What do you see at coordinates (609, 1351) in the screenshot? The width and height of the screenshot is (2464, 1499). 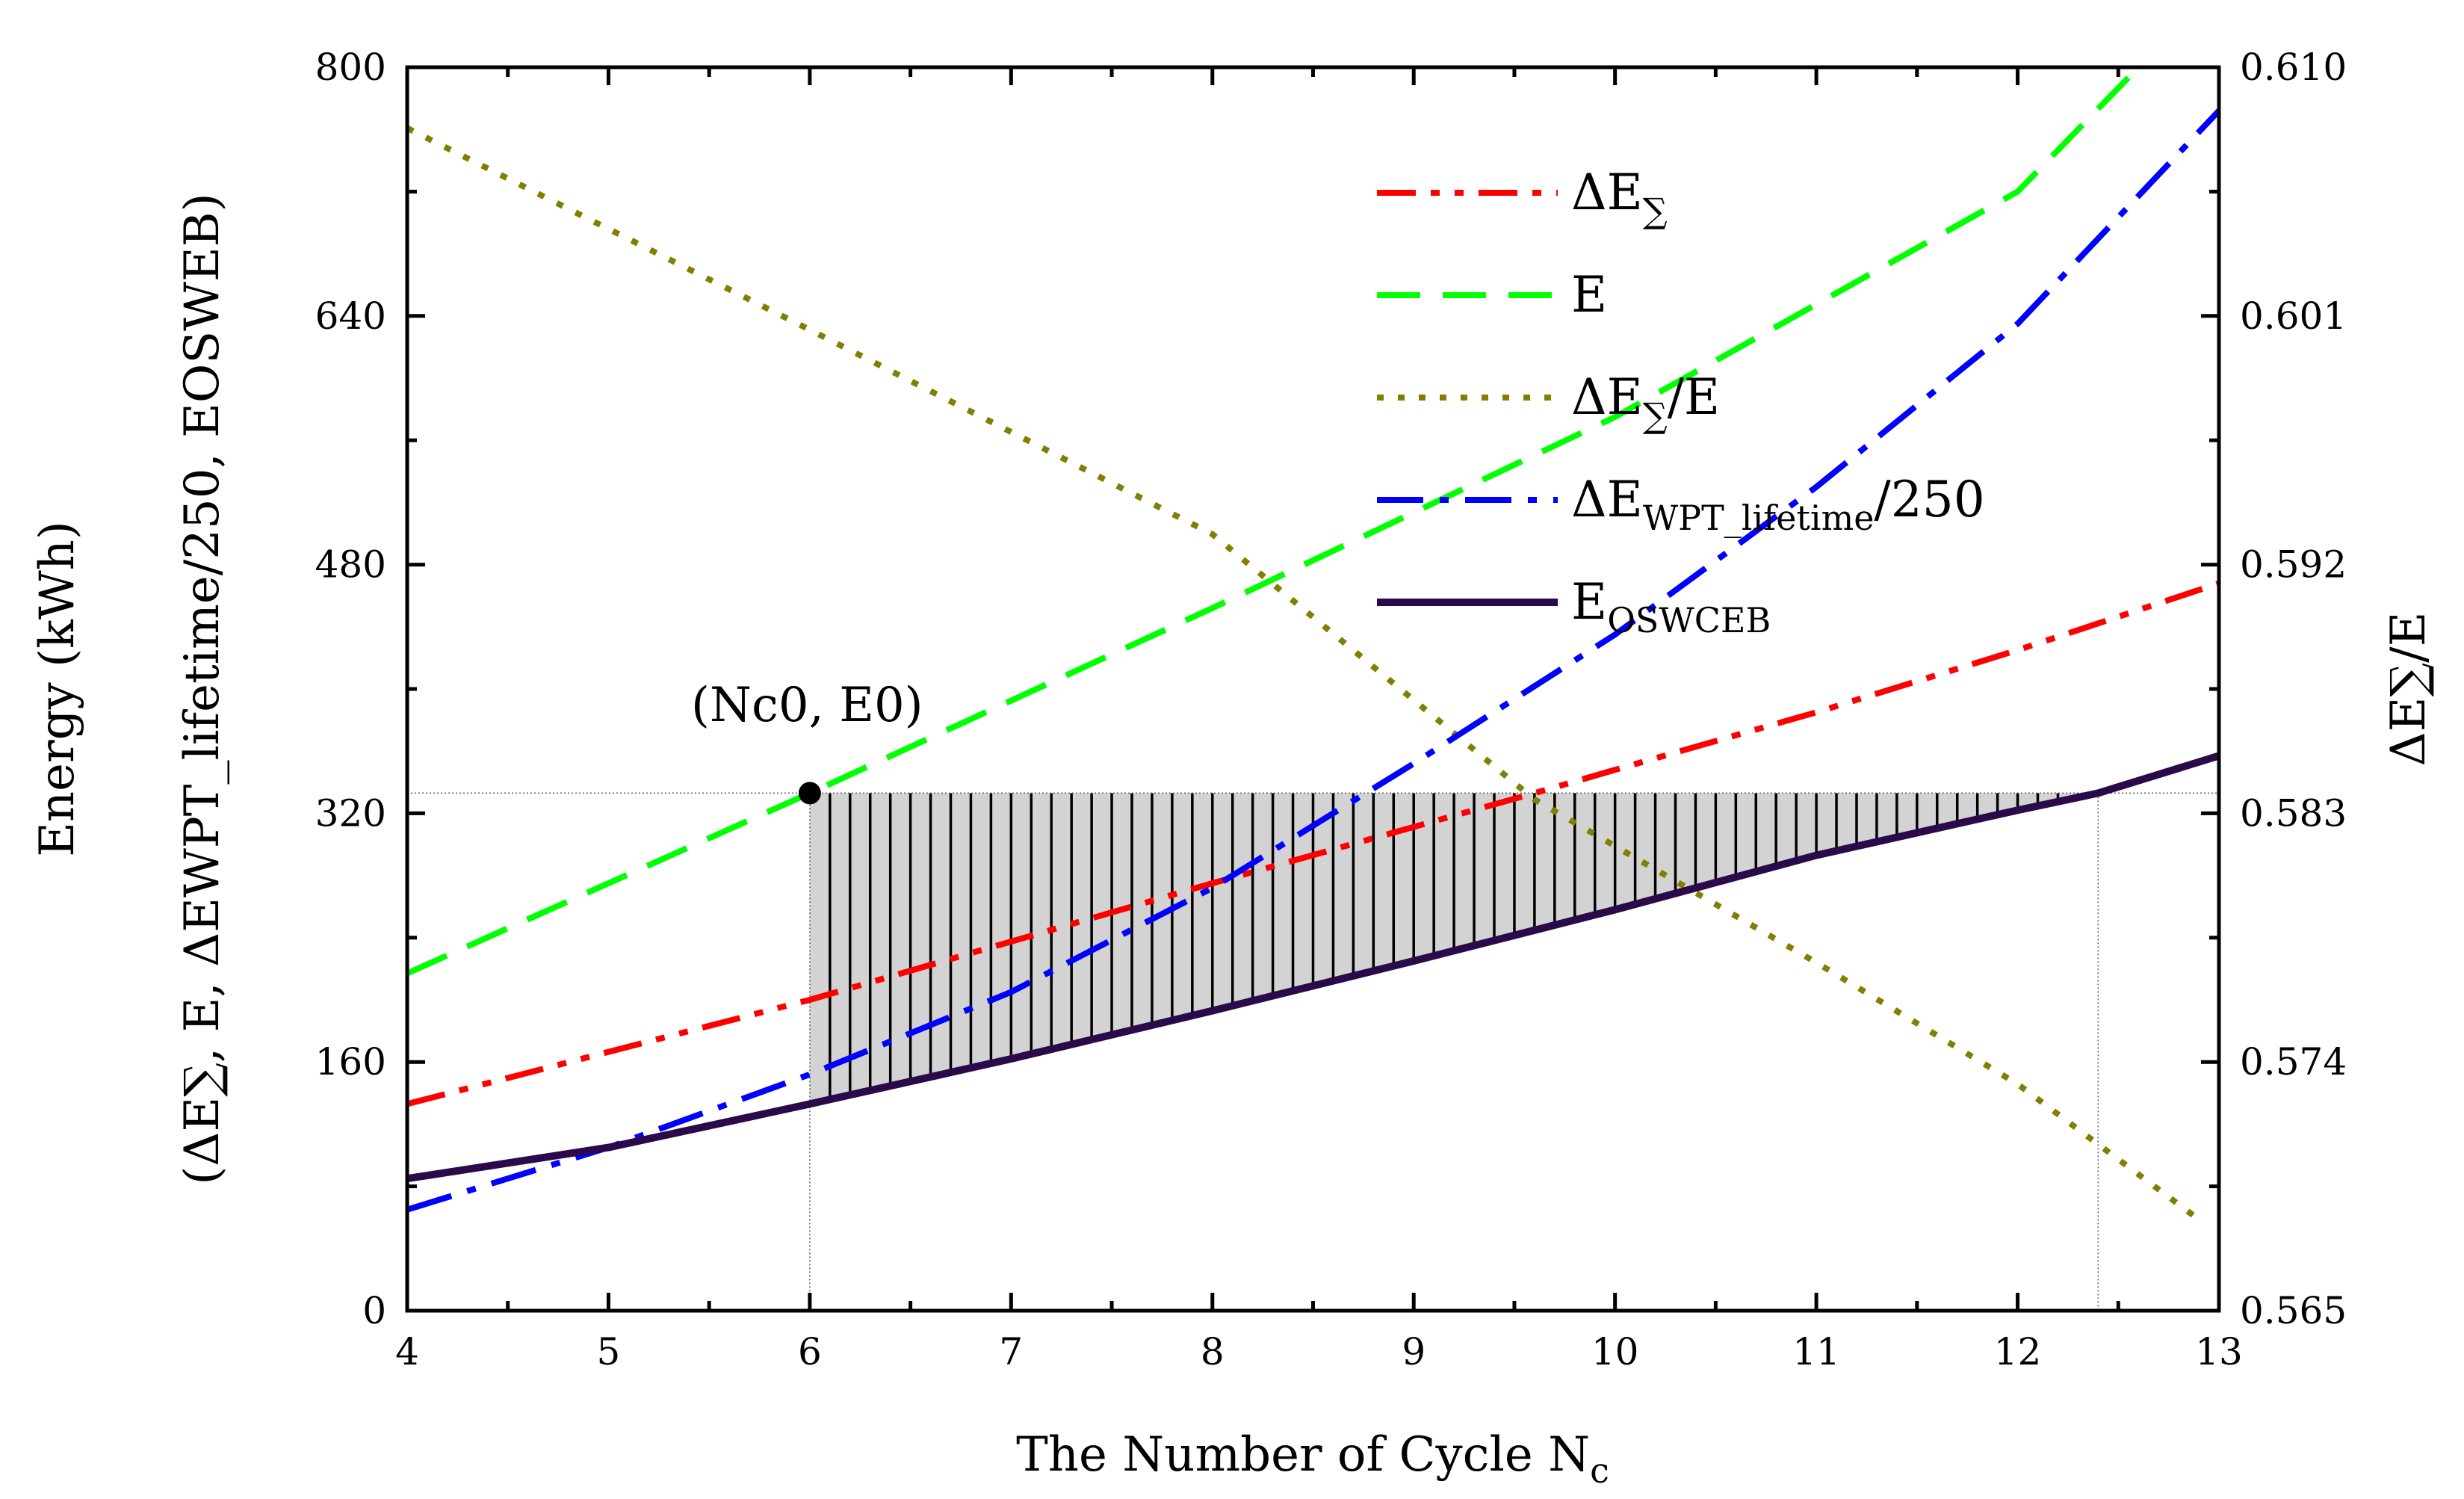 I see `x-tick-label: 5` at bounding box center [609, 1351].